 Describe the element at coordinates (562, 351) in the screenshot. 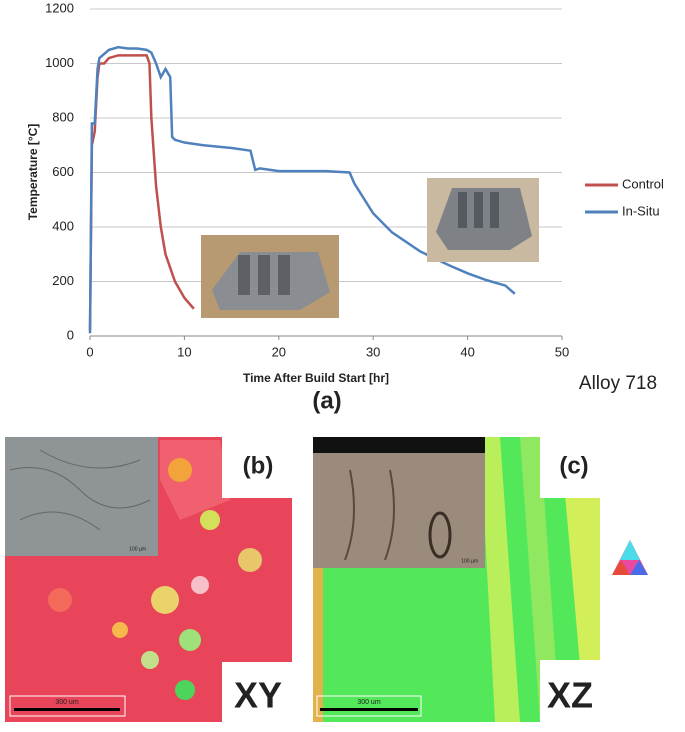

I see `x-tick-label: 50` at that location.